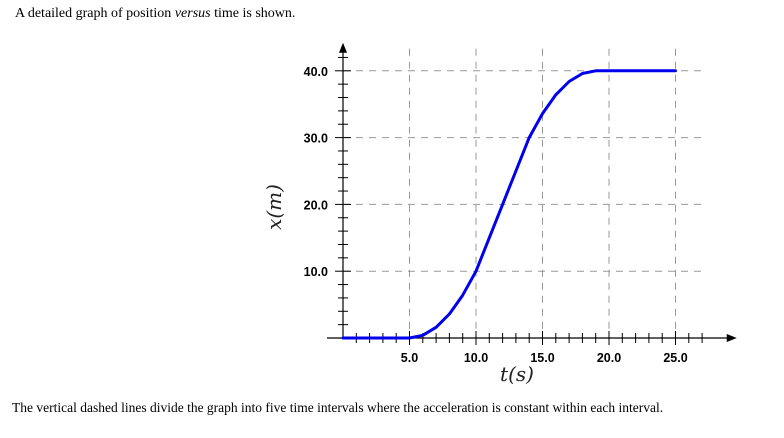 The height and width of the screenshot is (438, 784). Describe the element at coordinates (192, 13) in the screenshot. I see `intro-text-emphasis: versus` at that location.